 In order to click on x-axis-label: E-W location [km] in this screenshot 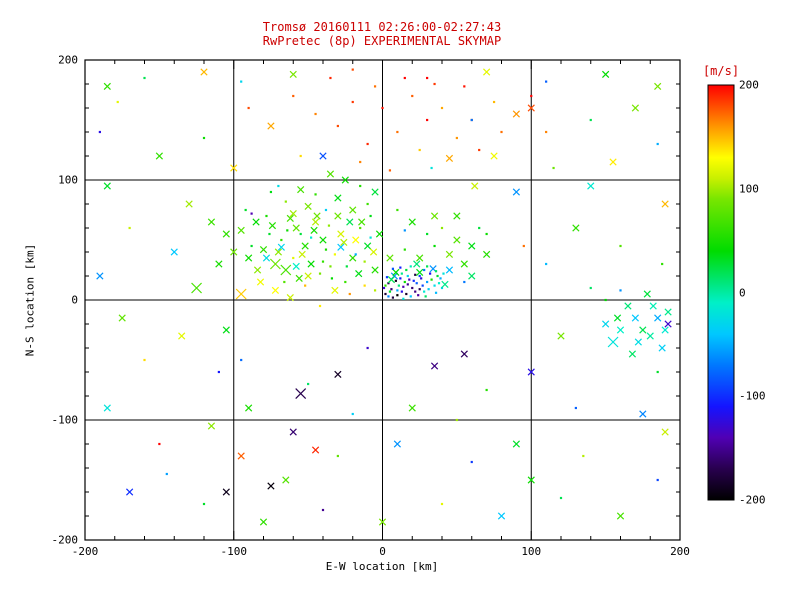, I will do `click(382, 566)`.